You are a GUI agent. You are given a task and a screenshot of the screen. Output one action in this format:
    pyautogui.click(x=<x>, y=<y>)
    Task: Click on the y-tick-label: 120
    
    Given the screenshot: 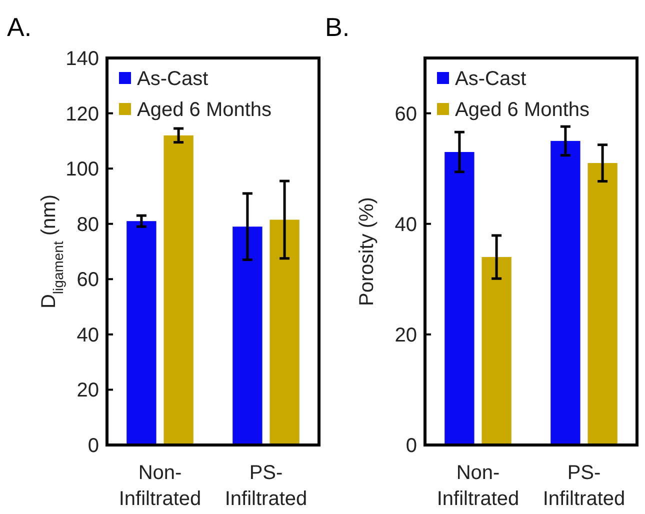 What is the action you would take?
    pyautogui.click(x=82, y=114)
    